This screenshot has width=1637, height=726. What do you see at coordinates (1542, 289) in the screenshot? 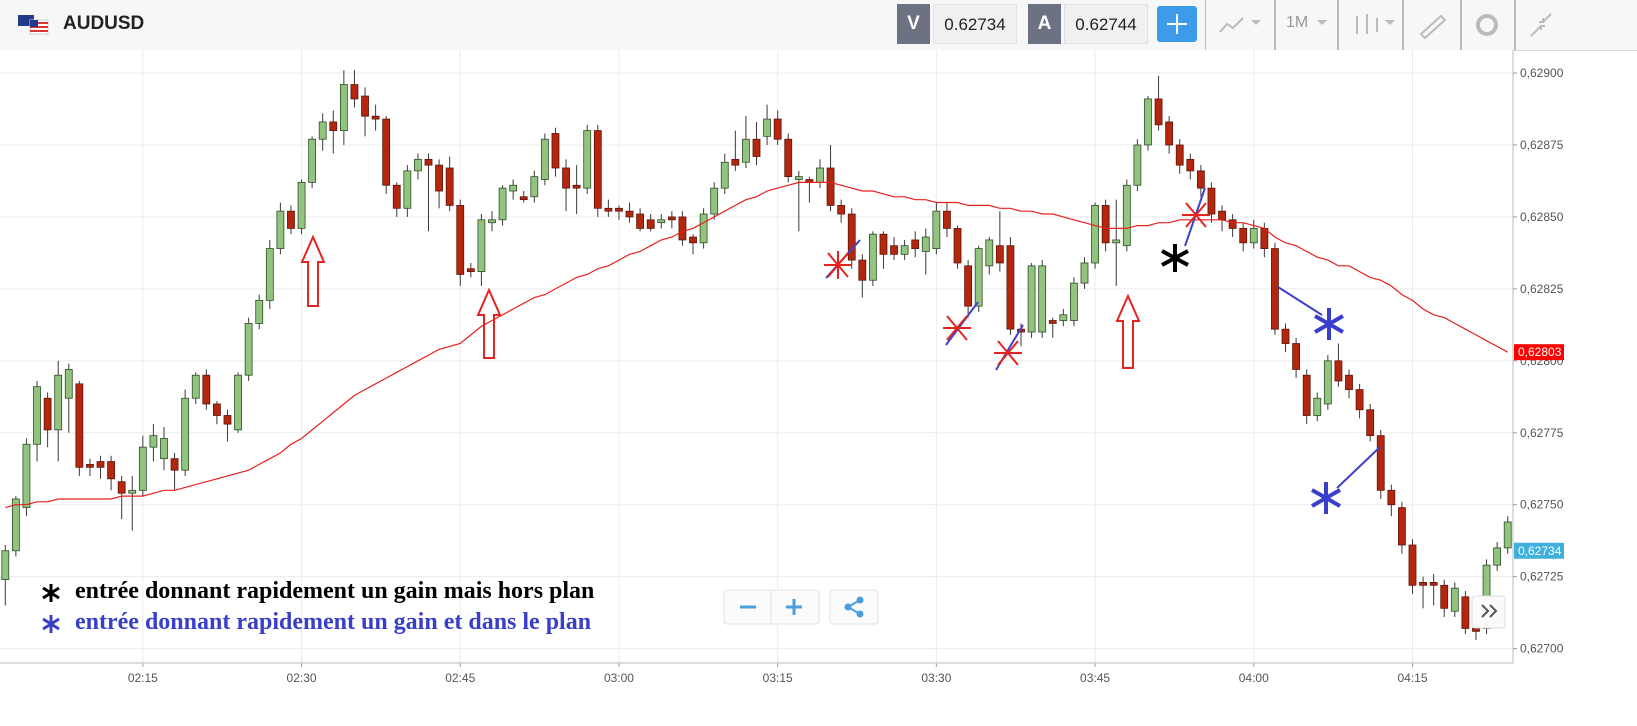
I see `y-tick-label: 0,62825` at bounding box center [1542, 289].